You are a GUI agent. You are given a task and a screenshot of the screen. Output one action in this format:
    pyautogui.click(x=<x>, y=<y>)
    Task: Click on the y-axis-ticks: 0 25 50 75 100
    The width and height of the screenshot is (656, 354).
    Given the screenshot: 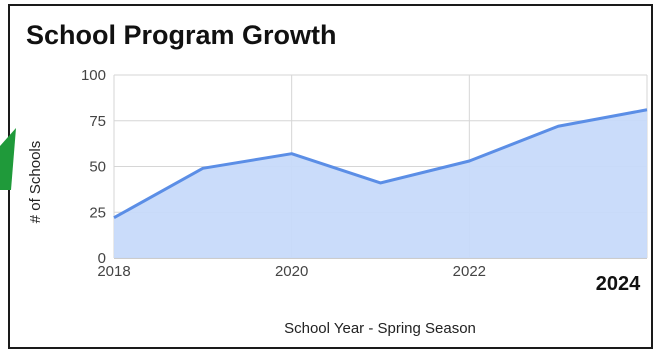 What is the action you would take?
    pyautogui.click(x=93, y=167)
    